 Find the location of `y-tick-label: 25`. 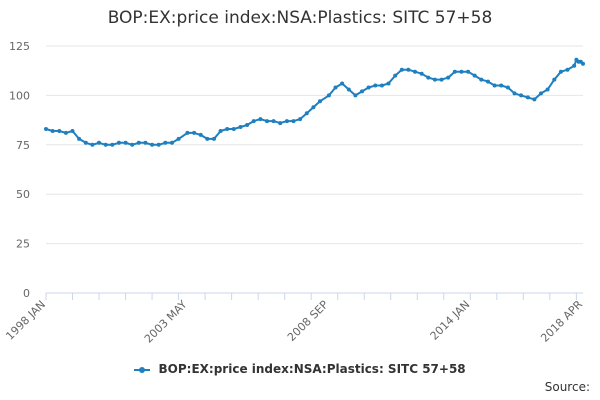

y-tick-label: 25 is located at coordinates (23, 244).